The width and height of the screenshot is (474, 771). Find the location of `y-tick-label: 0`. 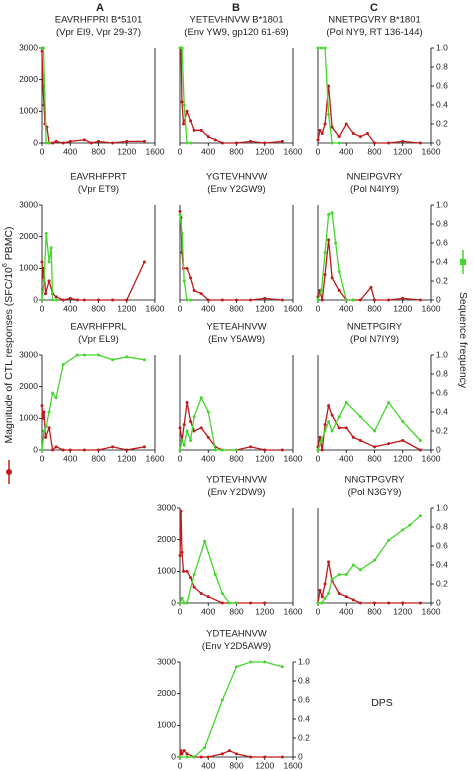

y-tick-label: 0 is located at coordinates (35, 299).